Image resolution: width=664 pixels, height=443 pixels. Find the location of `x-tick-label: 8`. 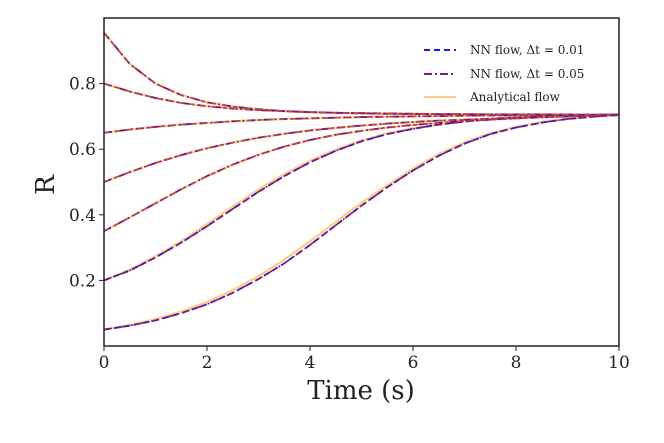

x-tick-label: 8 is located at coordinates (516, 363).